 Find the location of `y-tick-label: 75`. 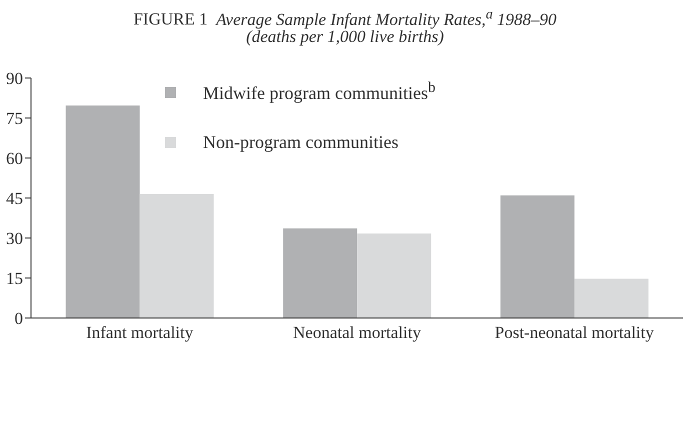

y-tick-label: 75 is located at coordinates (14, 118).